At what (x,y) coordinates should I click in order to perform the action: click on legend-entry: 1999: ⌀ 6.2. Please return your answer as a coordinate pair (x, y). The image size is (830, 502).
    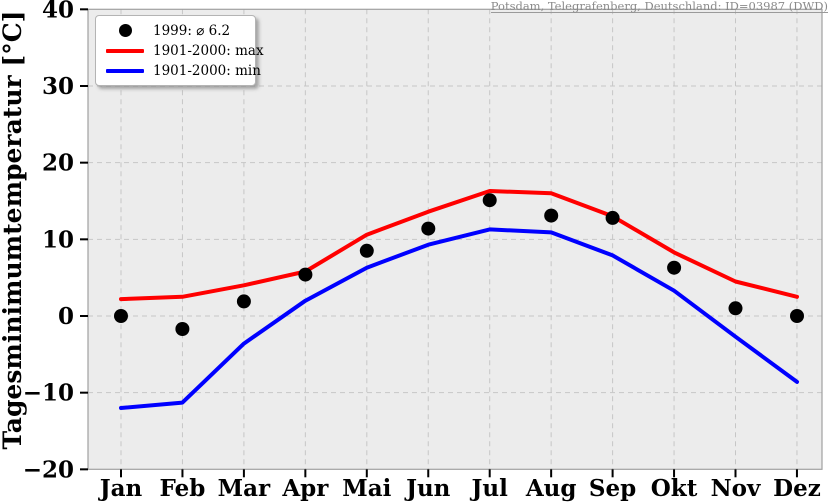
    Looking at the image, I should click on (174, 30).